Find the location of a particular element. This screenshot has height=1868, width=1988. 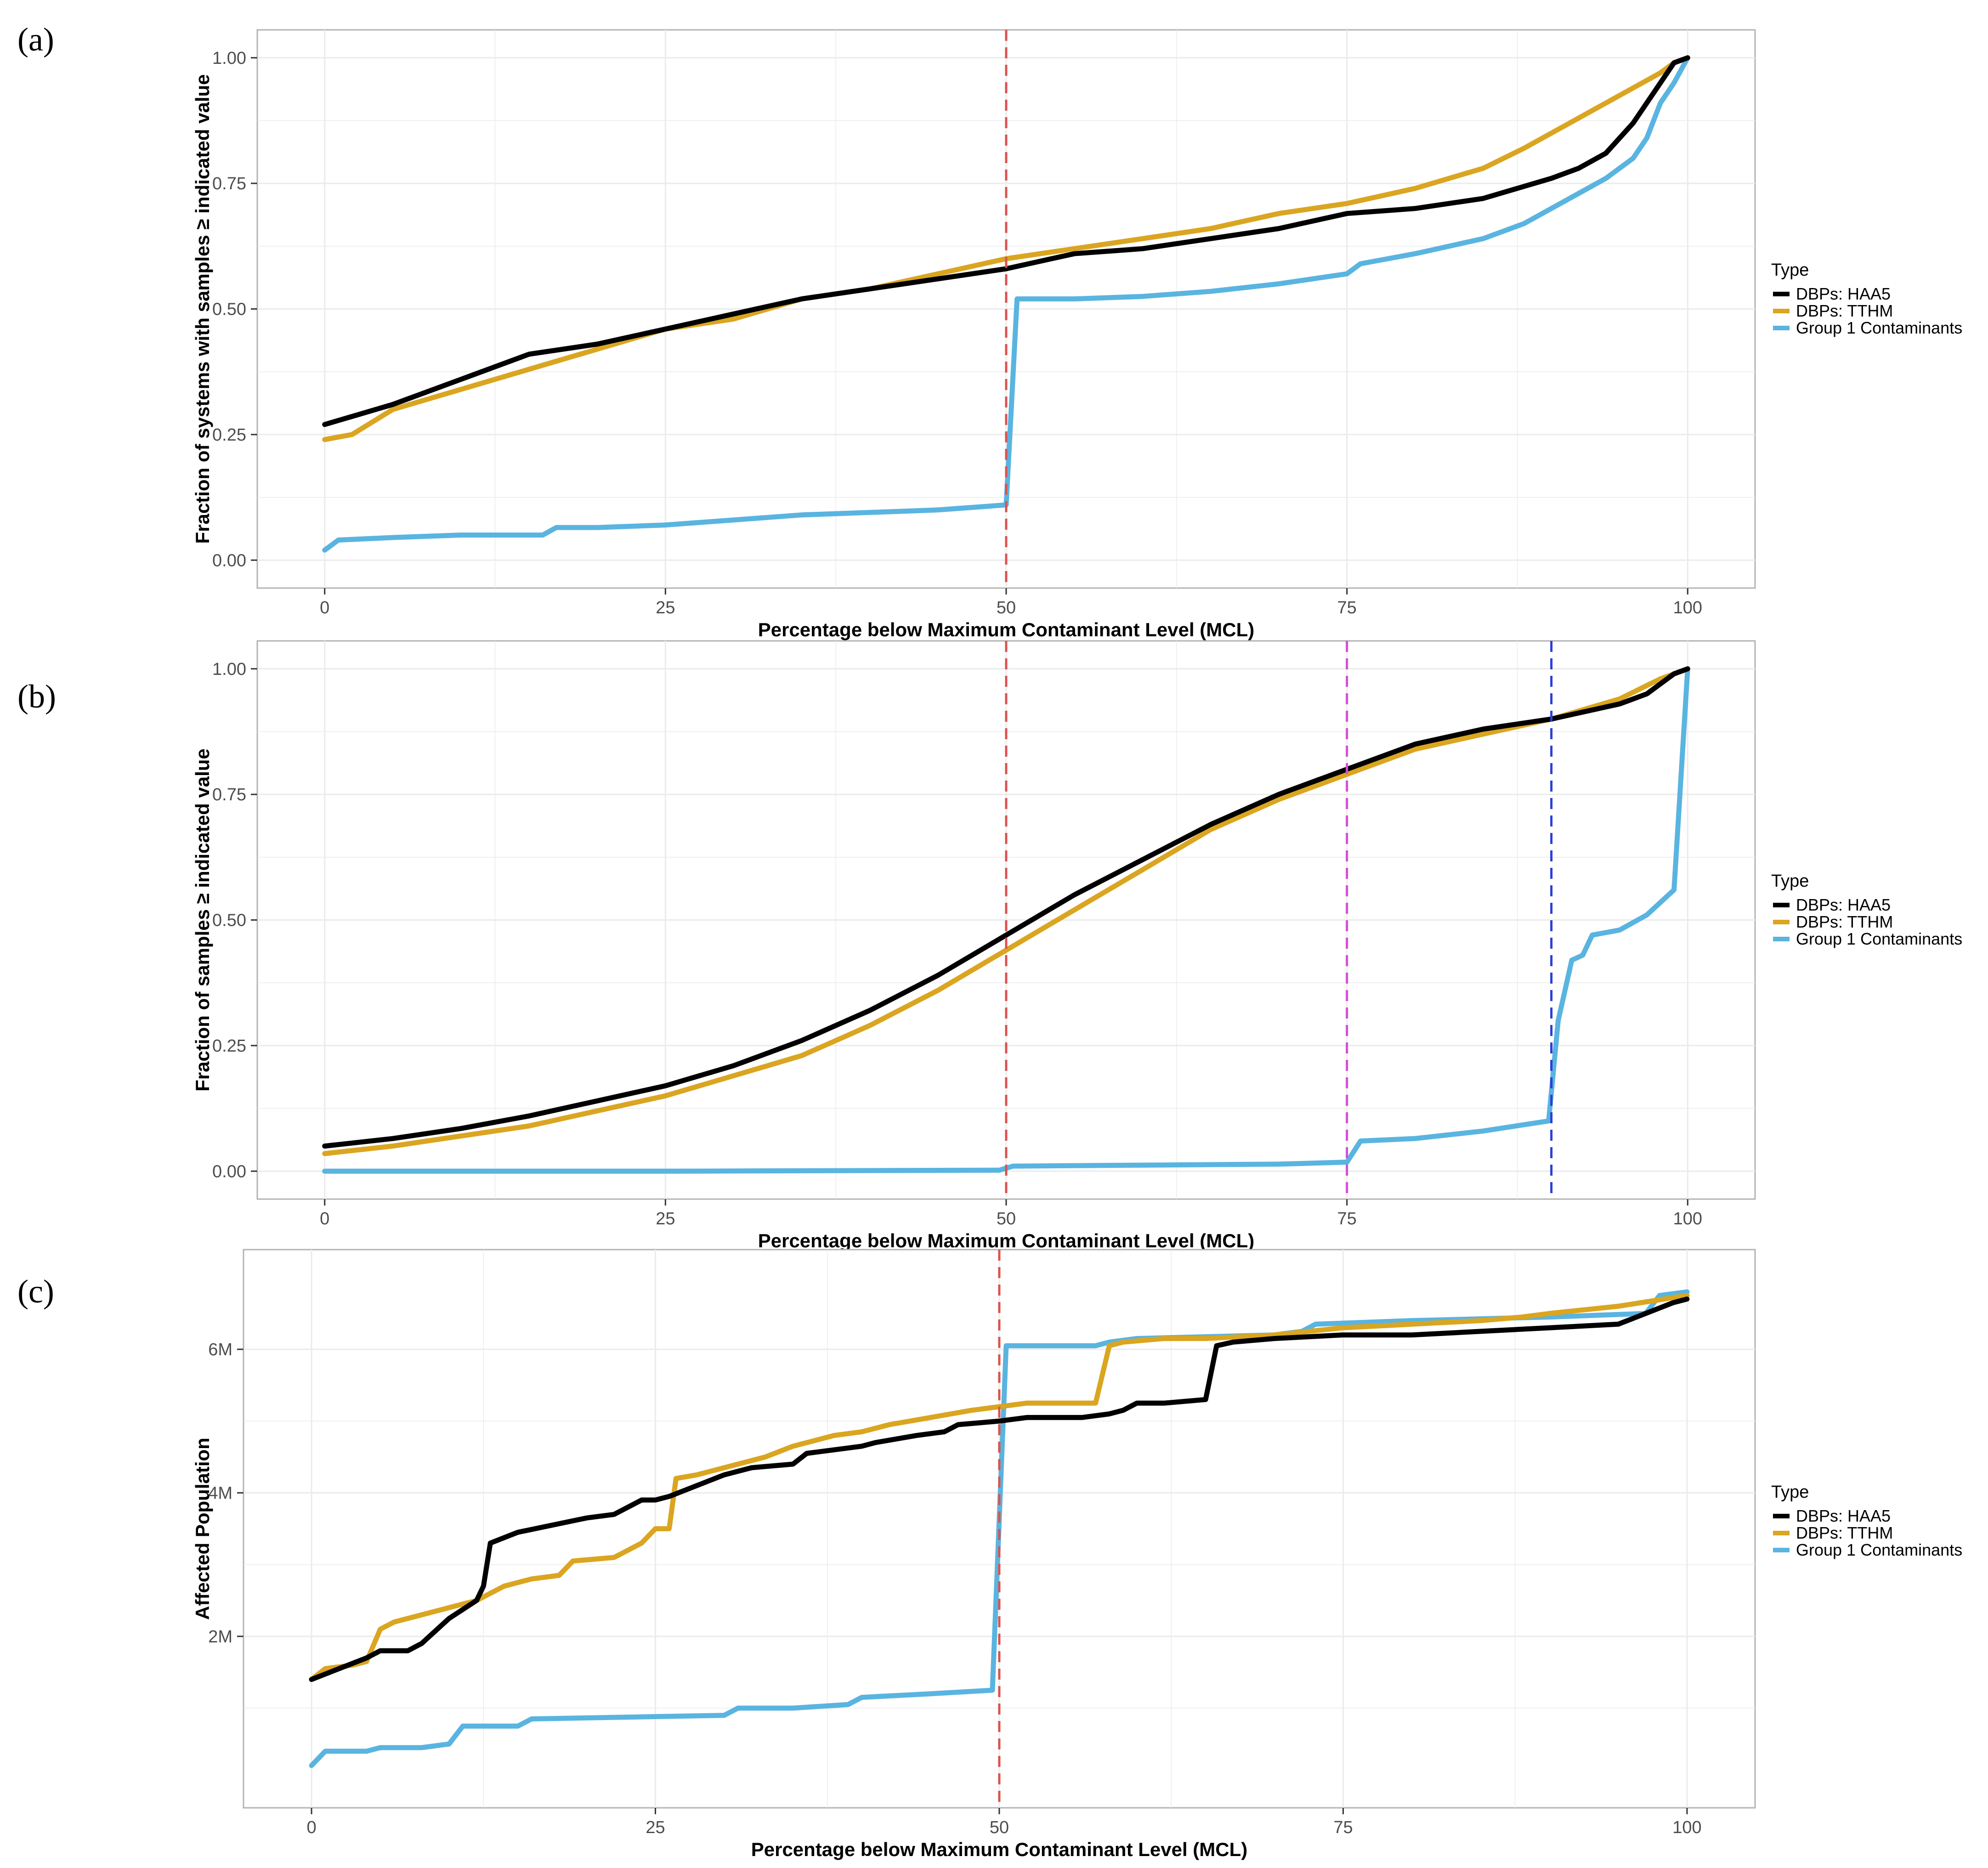

y-axis-title: Fraction of samples ≥ indicated value is located at coordinates (203, 920).